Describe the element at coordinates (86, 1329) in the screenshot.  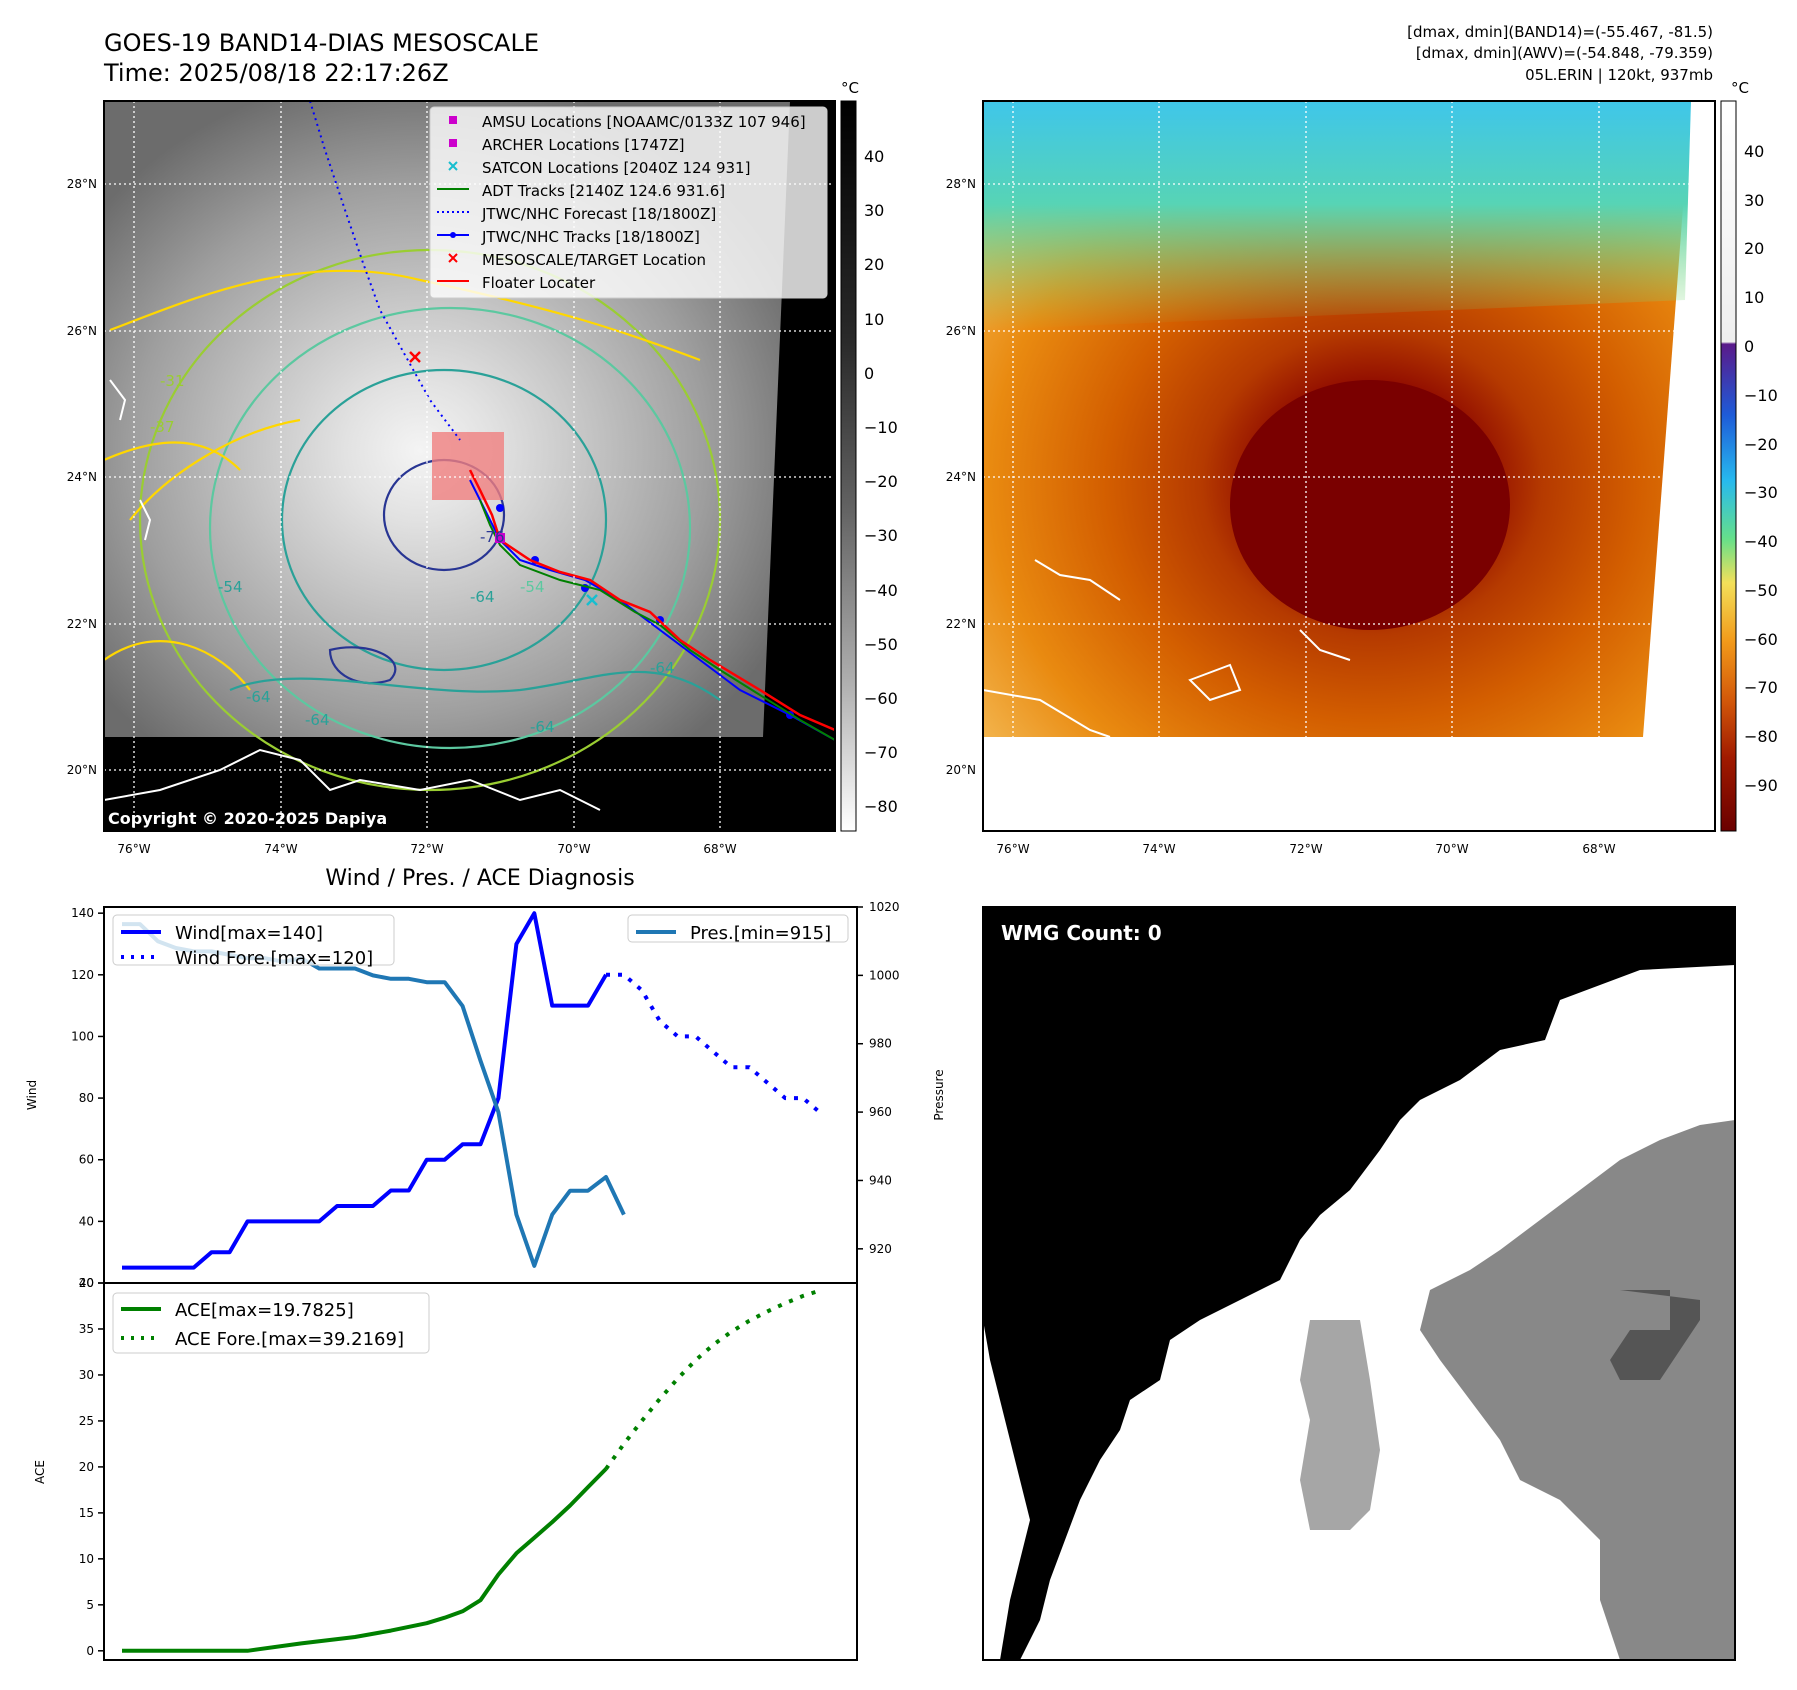
I see `ace-tick-label: 35` at that location.